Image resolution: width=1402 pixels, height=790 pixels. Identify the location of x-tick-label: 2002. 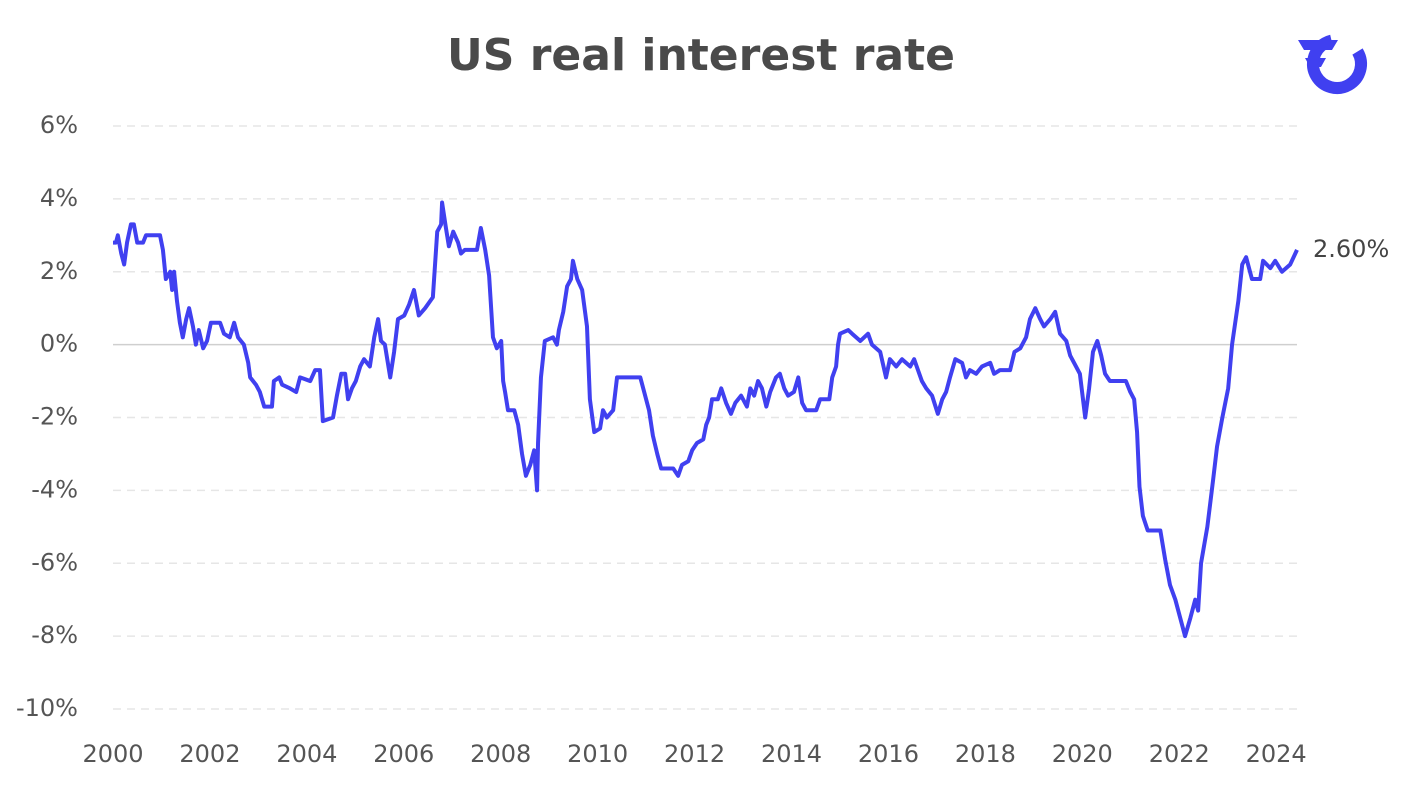
(209, 754).